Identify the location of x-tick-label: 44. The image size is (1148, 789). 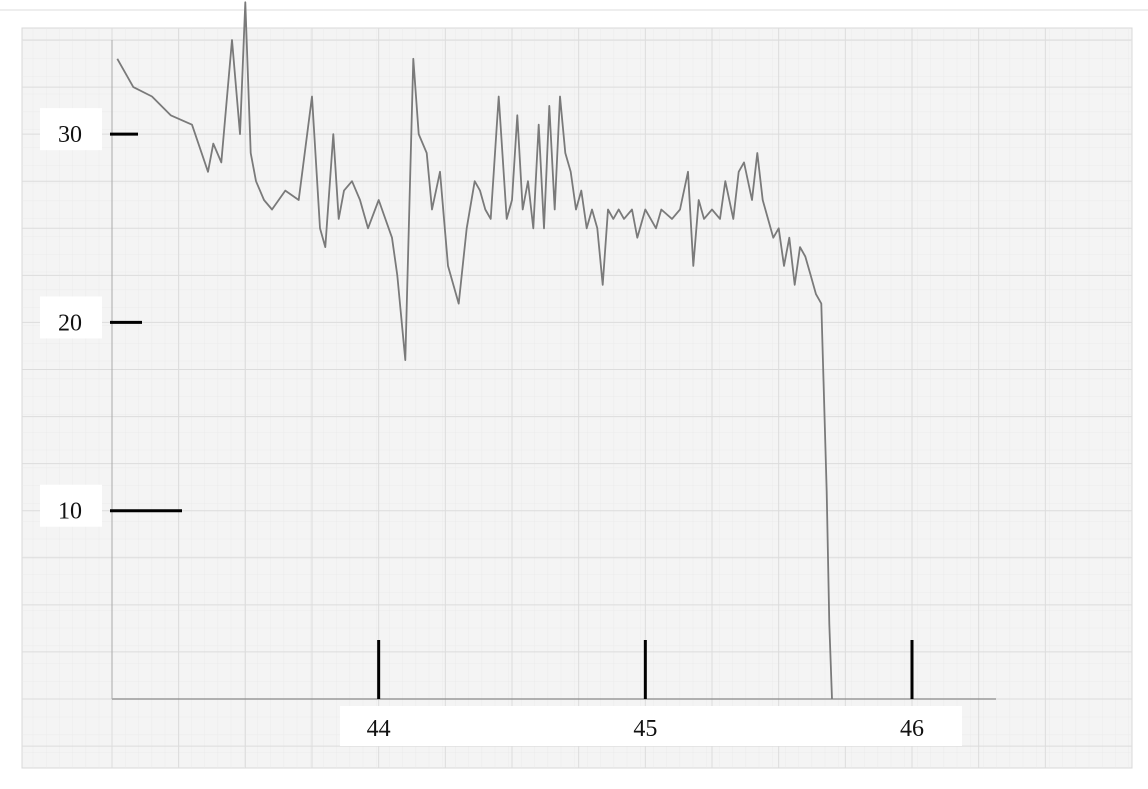
(379, 729).